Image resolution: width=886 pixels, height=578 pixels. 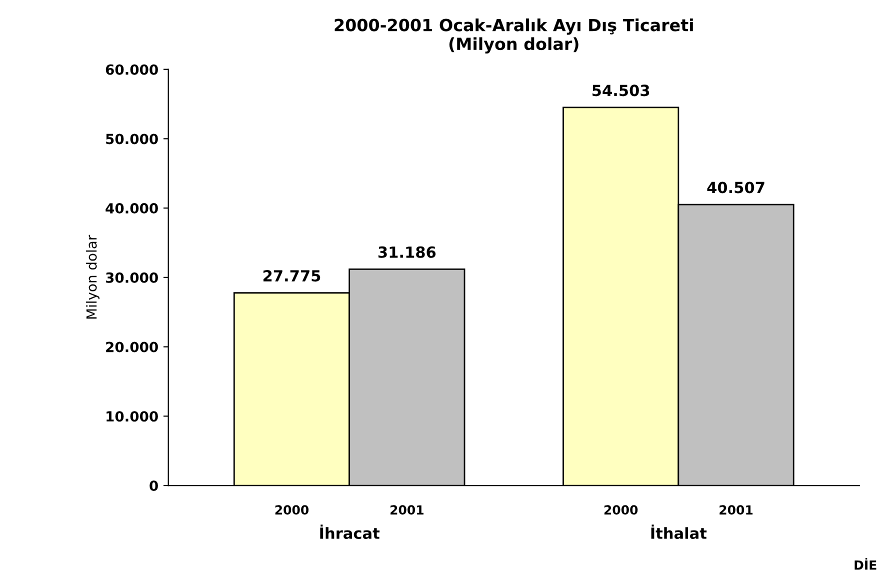 I want to click on x-tick-label: İhracat, so click(x=350, y=532).